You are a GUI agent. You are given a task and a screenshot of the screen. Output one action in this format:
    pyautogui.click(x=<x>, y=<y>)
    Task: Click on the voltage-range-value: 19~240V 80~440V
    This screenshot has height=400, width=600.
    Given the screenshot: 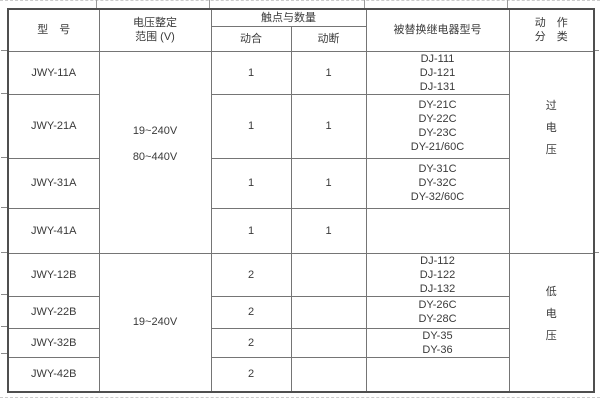 What is the action you would take?
    pyautogui.click(x=155, y=143)
    